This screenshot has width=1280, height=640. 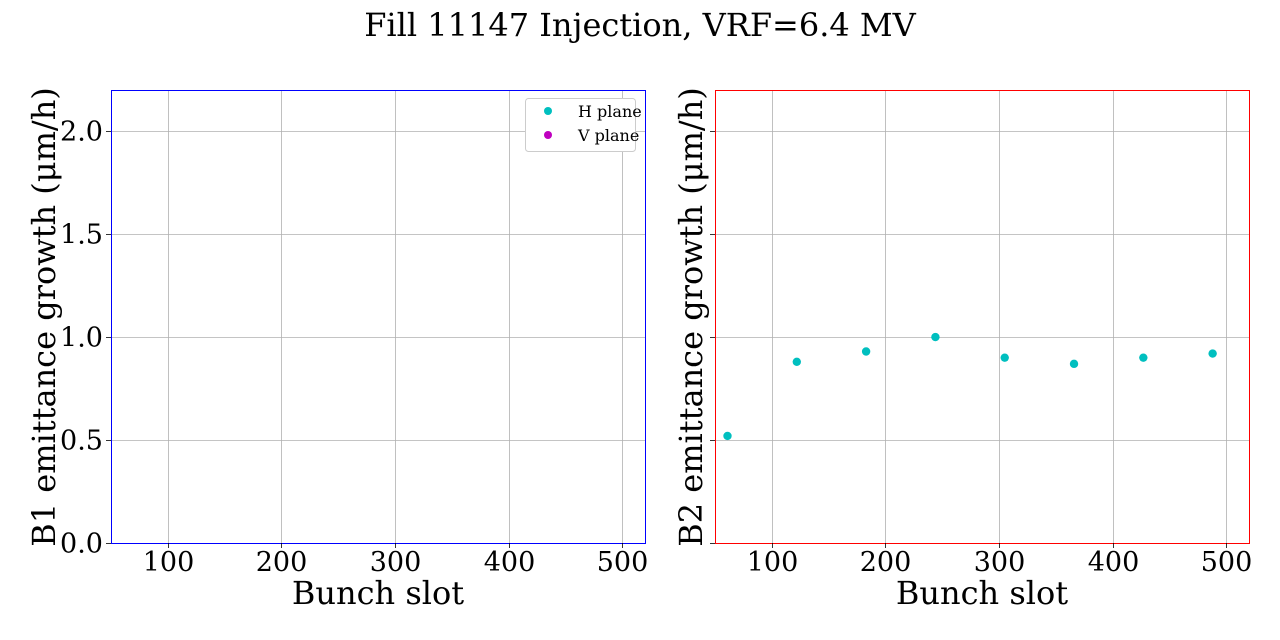 I want to click on legend-marker-v-plane, so click(x=548, y=135).